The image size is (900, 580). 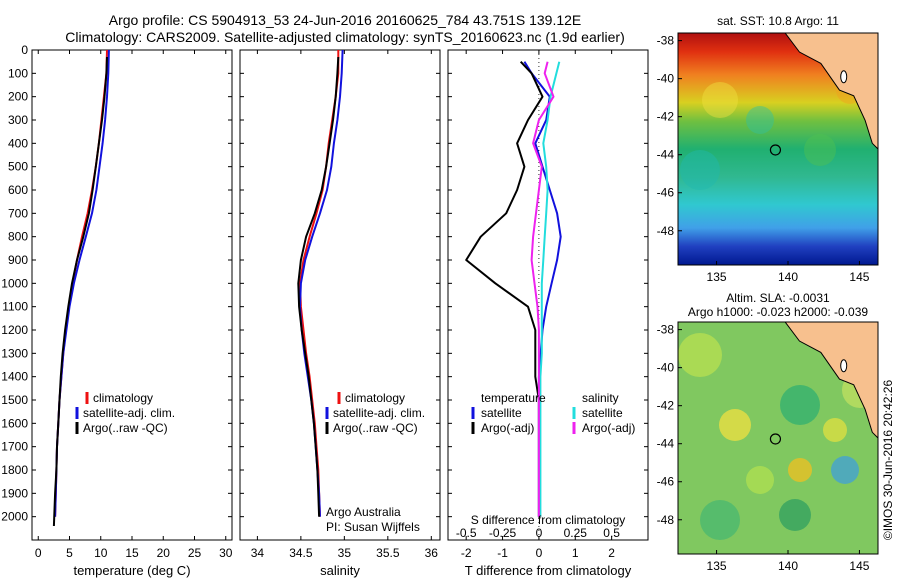 What do you see at coordinates (602, 413) in the screenshot?
I see `legend-label-sal-satellite: satellite` at bounding box center [602, 413].